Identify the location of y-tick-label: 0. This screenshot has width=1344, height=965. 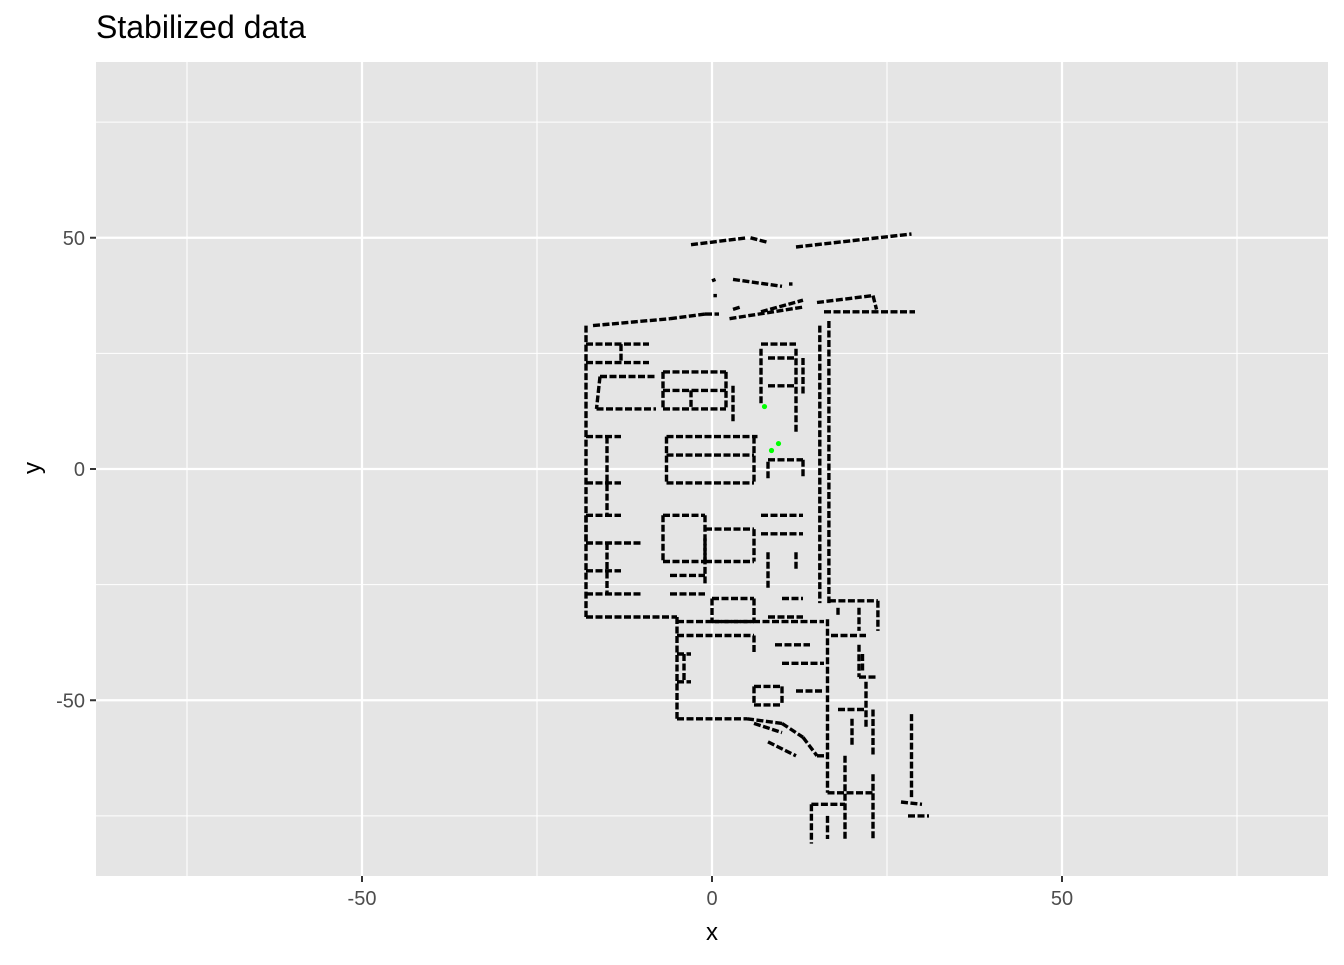
(79, 470).